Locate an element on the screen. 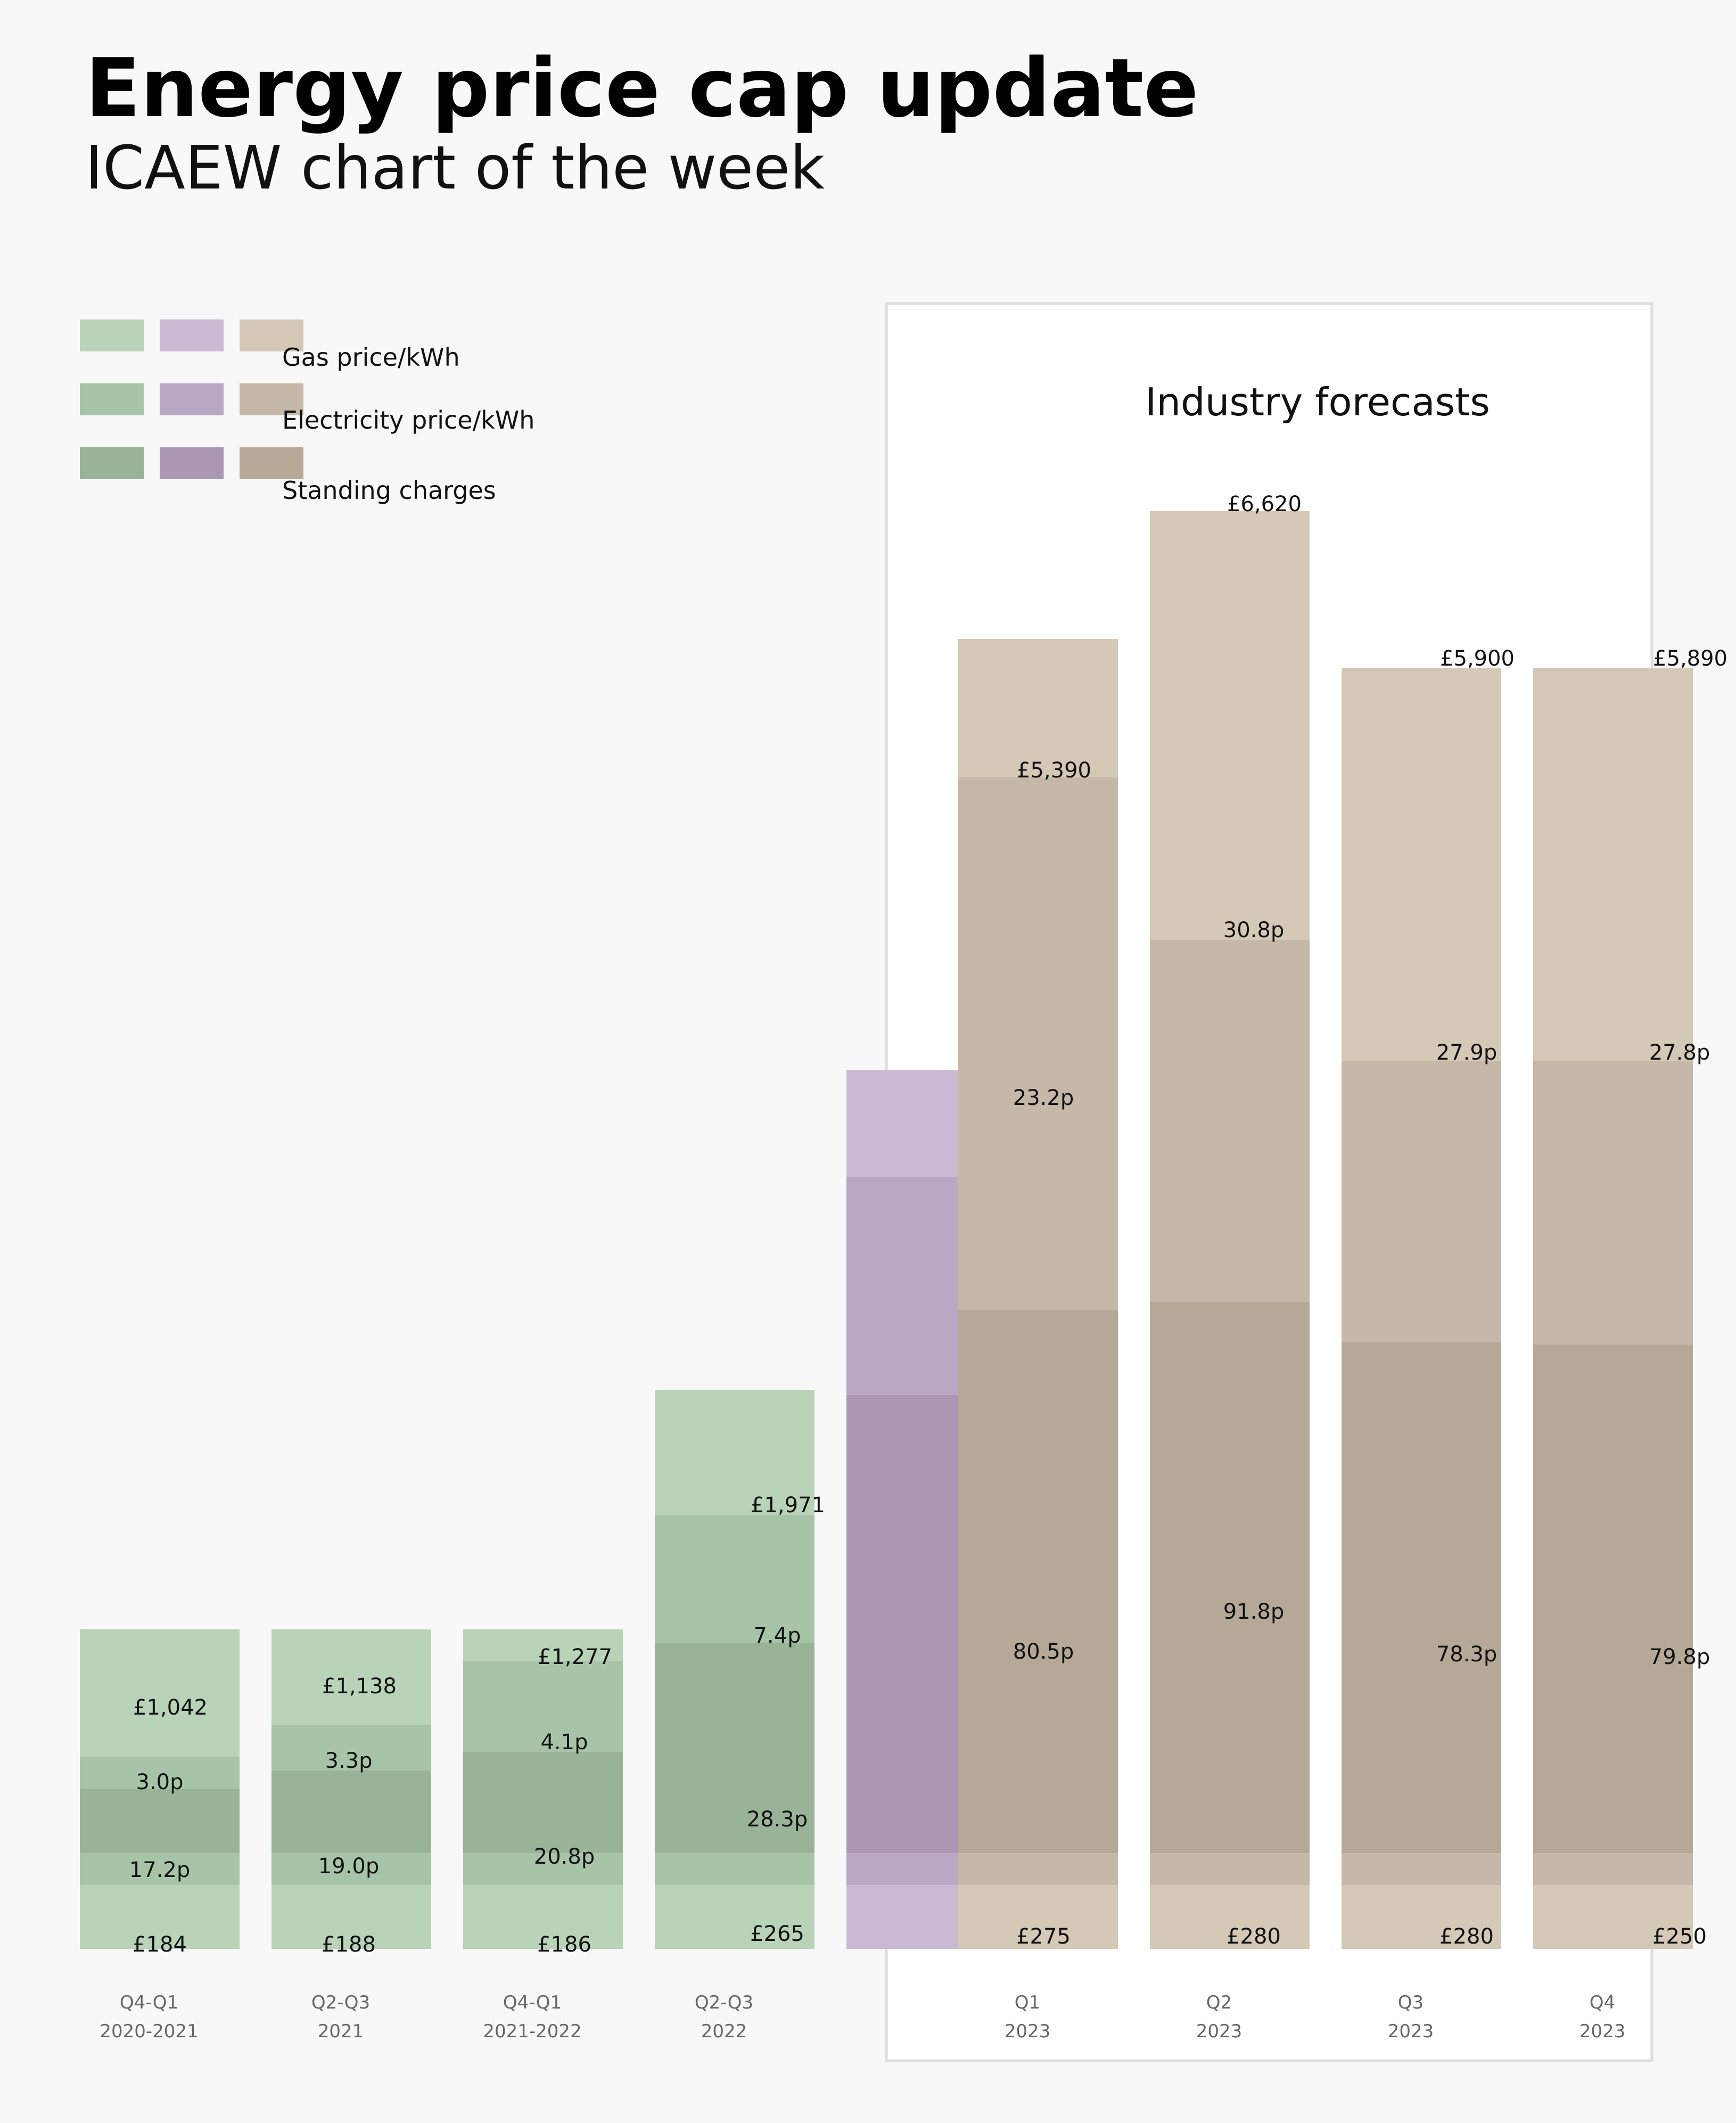 The image size is (1736, 2123). x-tick-label: Q3 is located at coordinates (1411, 2002).